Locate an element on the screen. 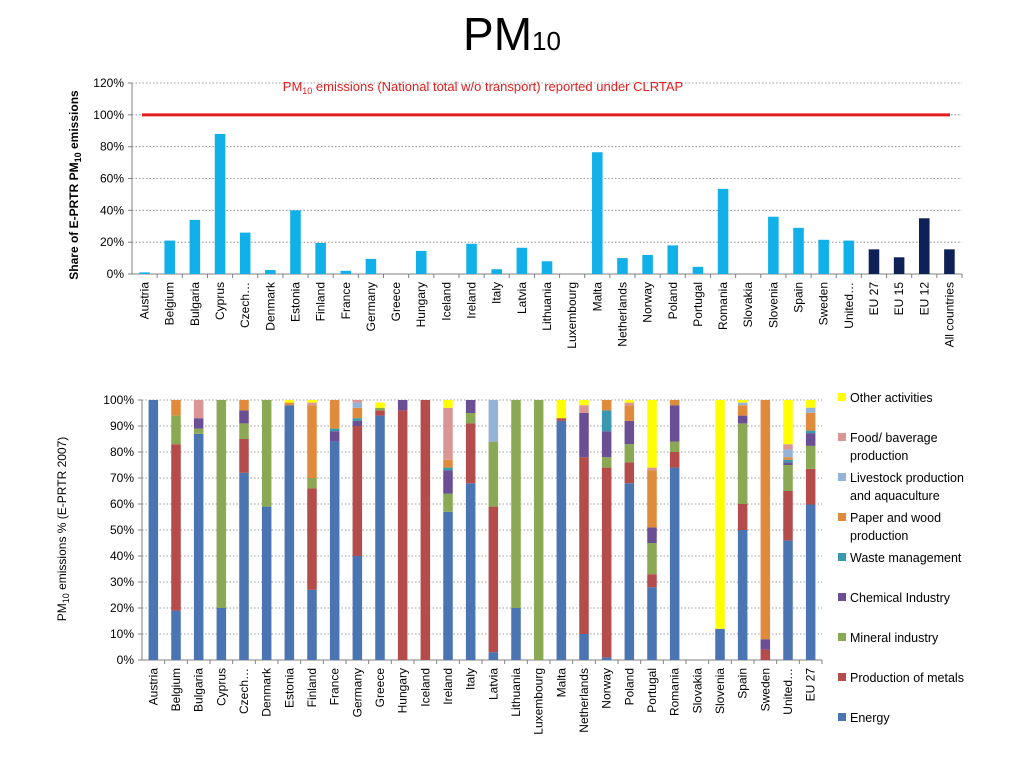  legend-label: Mineral industry is located at coordinates (894, 638).